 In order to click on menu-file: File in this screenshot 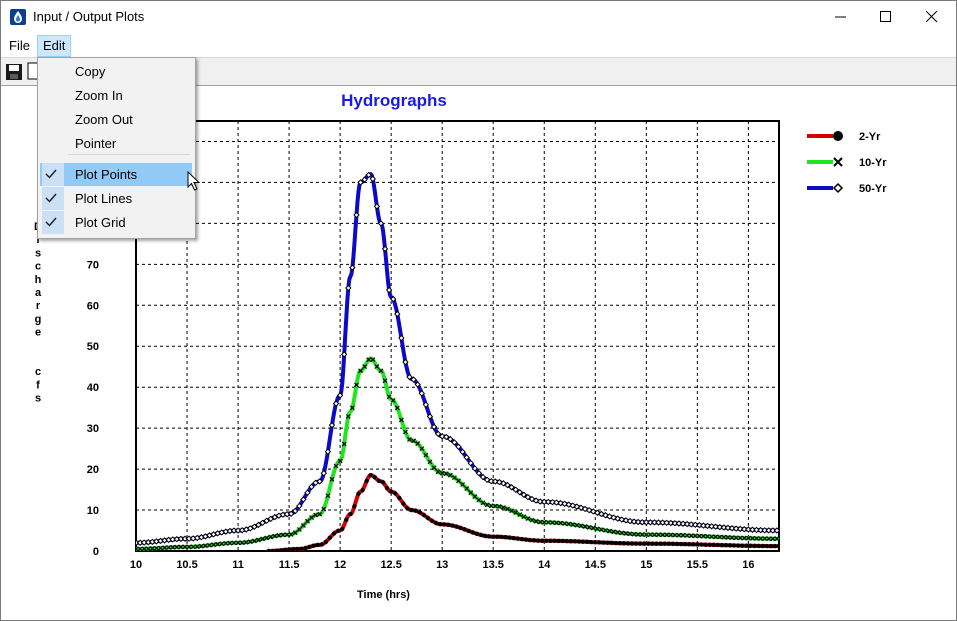, I will do `click(19, 45)`.